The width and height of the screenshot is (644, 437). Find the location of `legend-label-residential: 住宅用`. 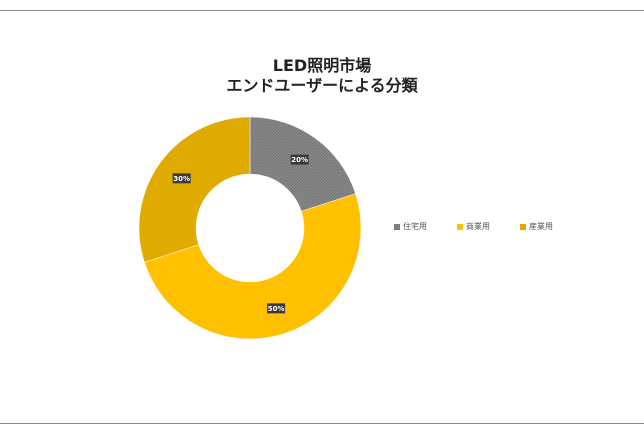

legend-label-residential: 住宅用 is located at coordinates (415, 226).